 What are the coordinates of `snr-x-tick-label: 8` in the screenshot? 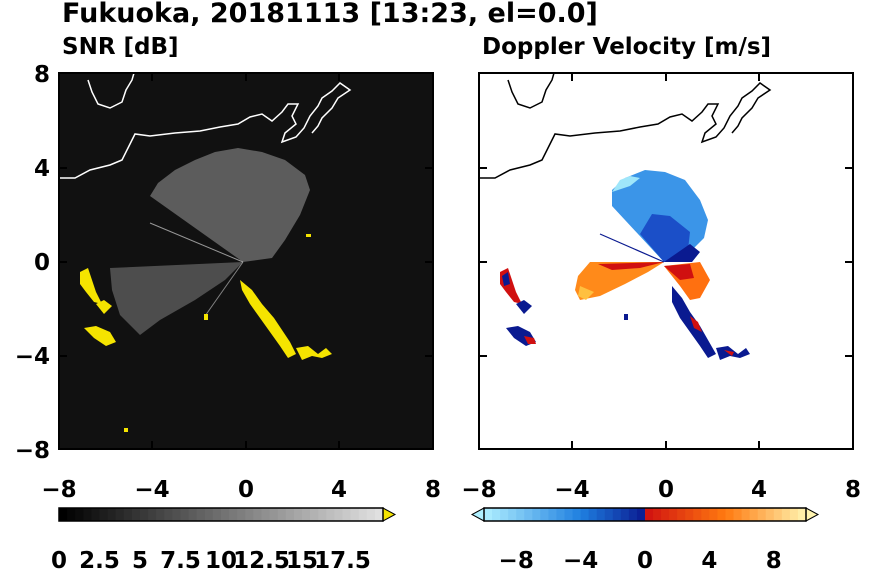 It's located at (433, 490).